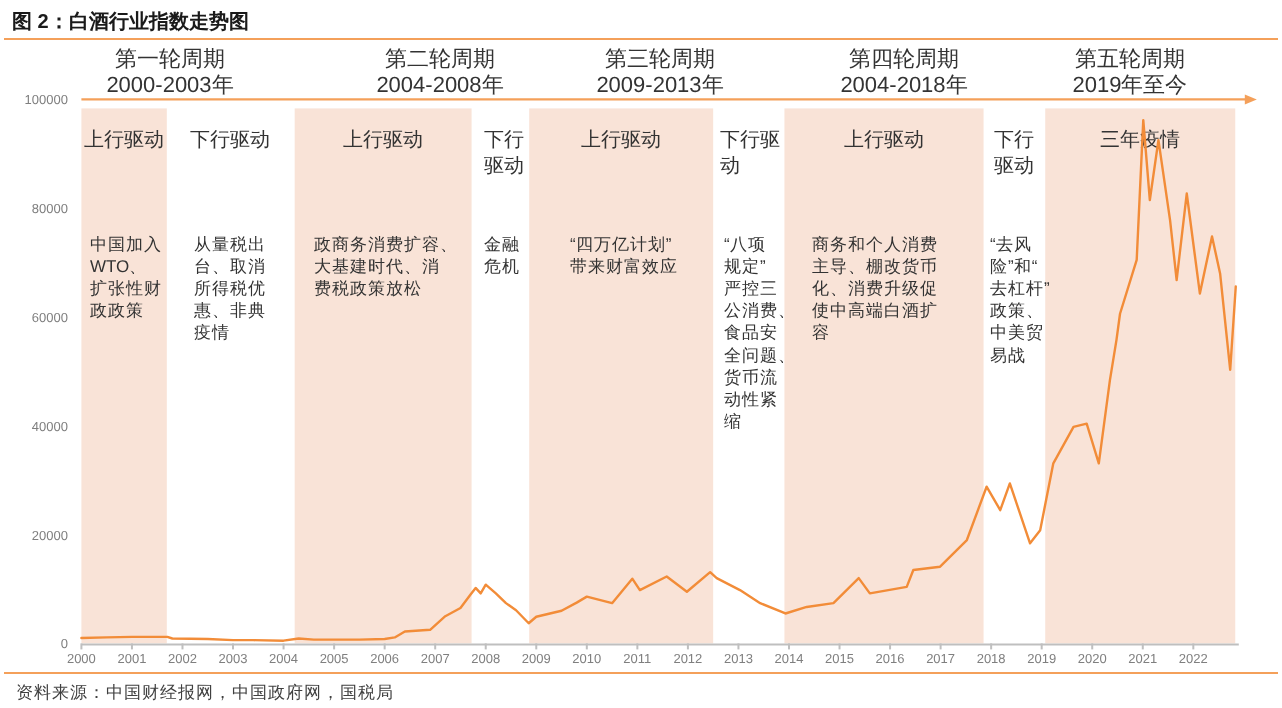 This screenshot has width=1282, height=708. What do you see at coordinates (660, 86) in the screenshot?
I see `annotation: 2009-2013年` at bounding box center [660, 86].